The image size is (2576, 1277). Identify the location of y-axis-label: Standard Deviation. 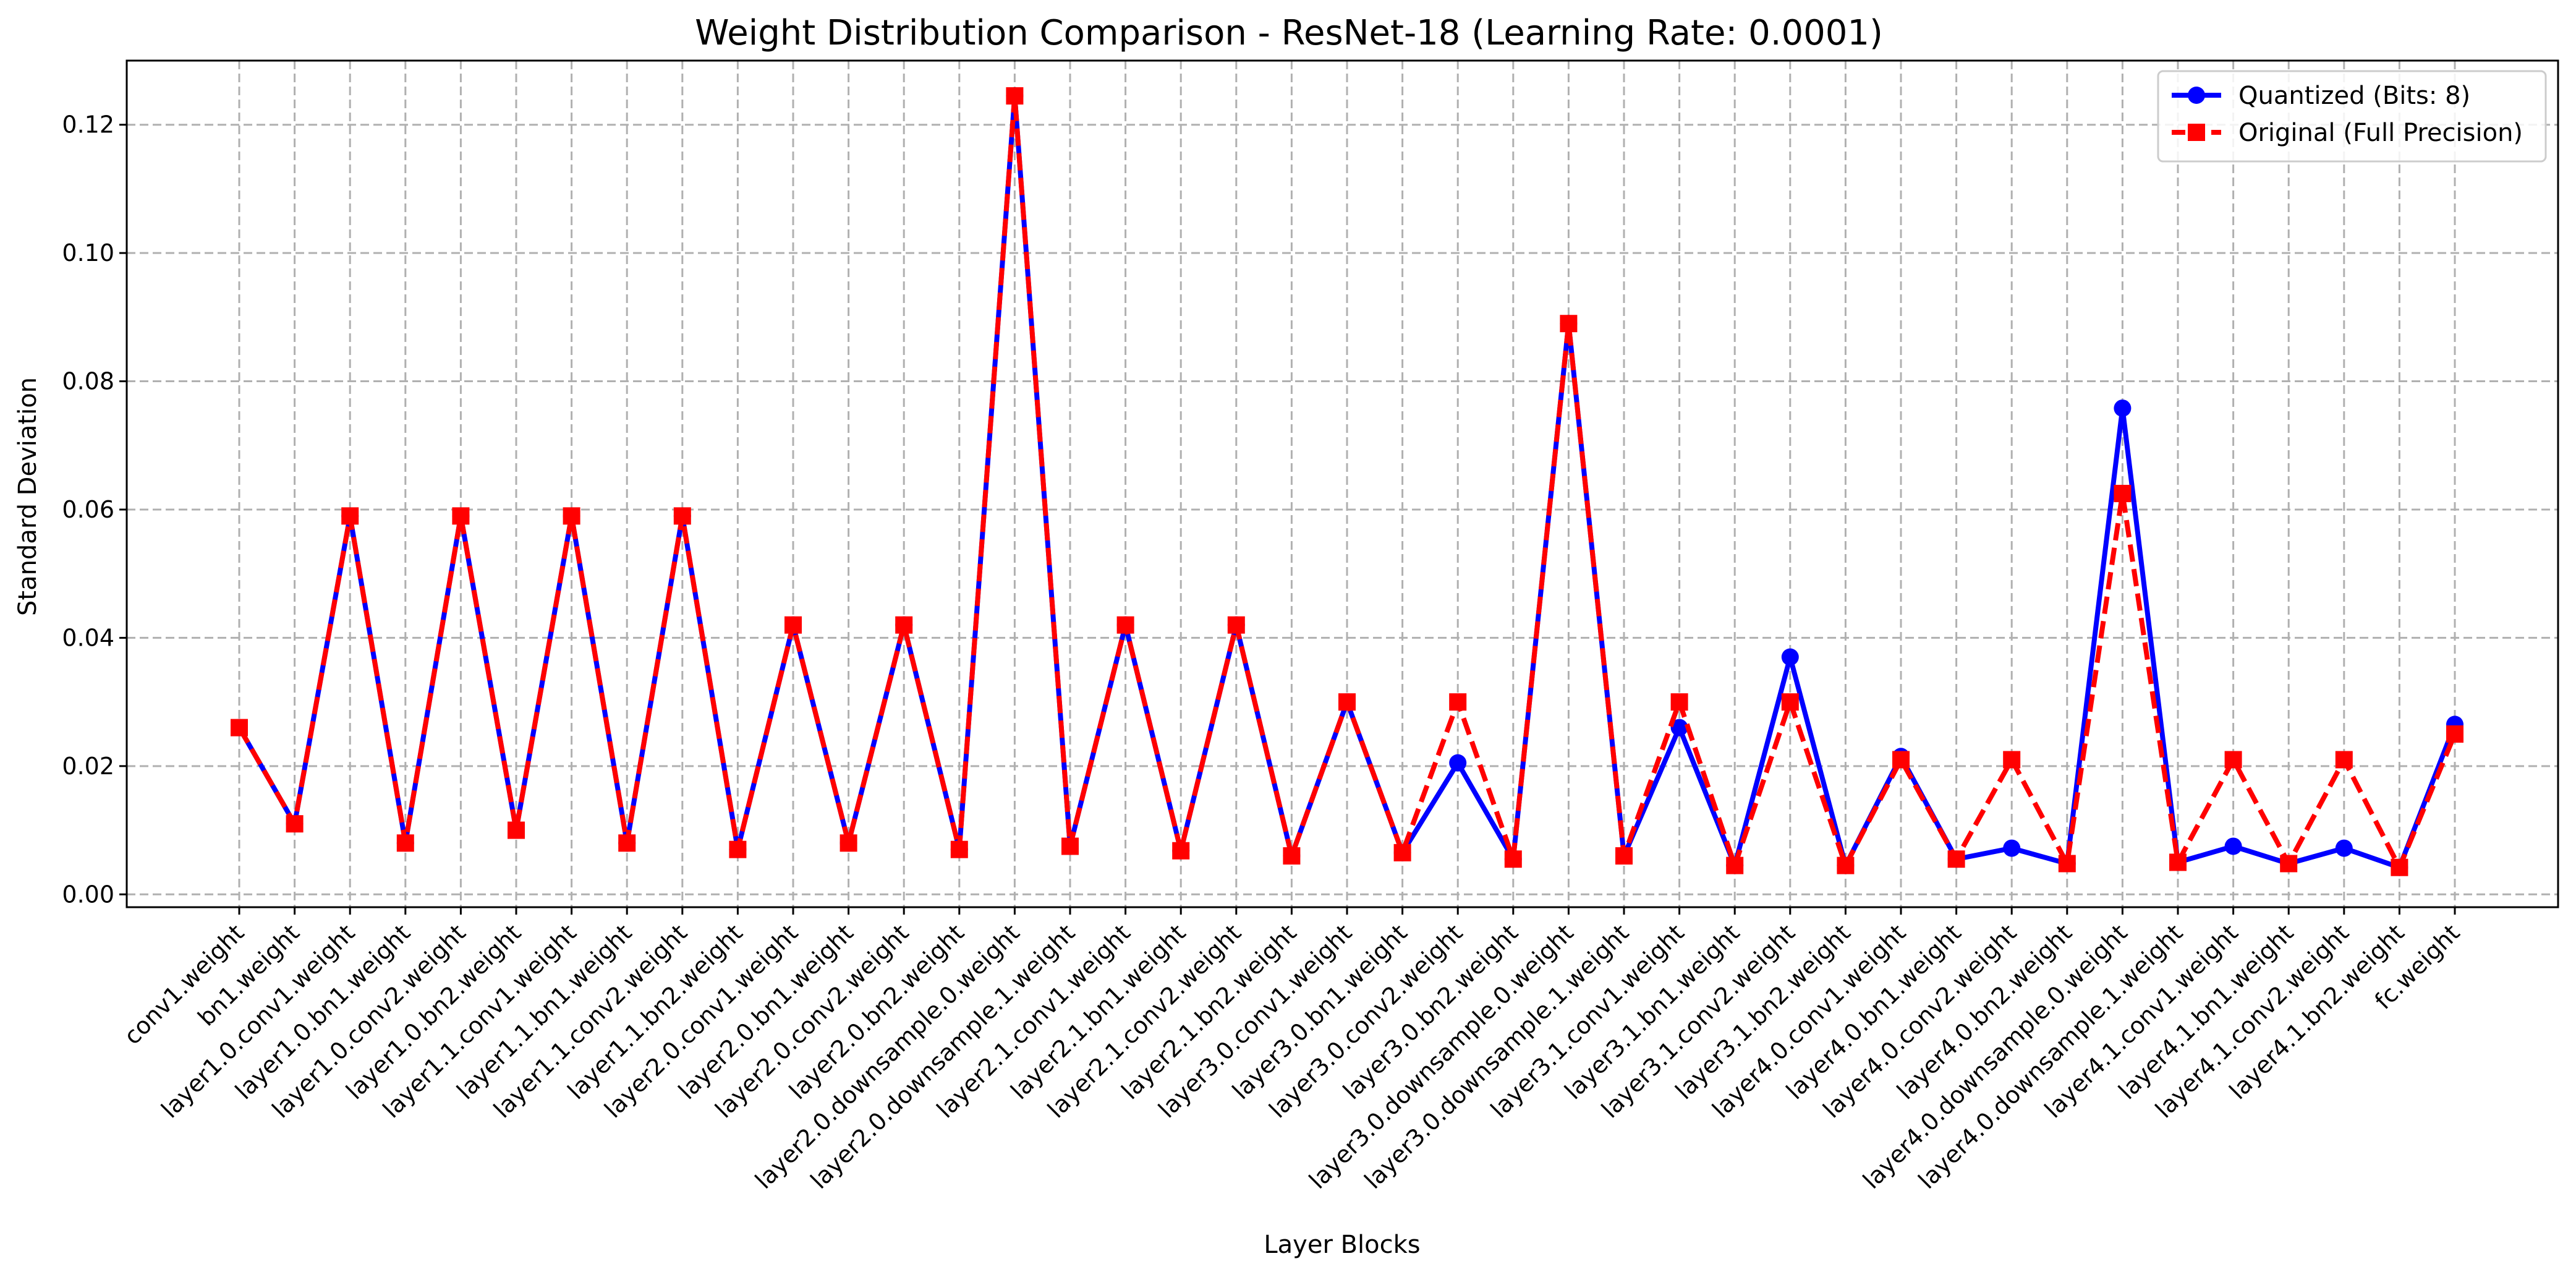
(28, 496).